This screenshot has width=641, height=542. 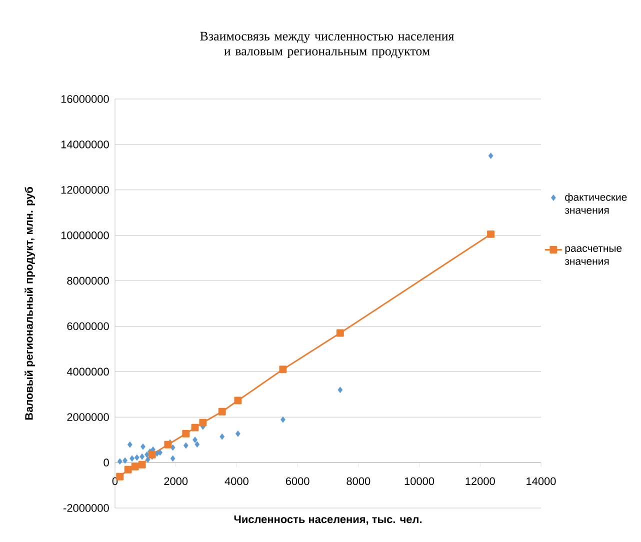 I want to click on legend-label: фактические значения, so click(x=595, y=203).